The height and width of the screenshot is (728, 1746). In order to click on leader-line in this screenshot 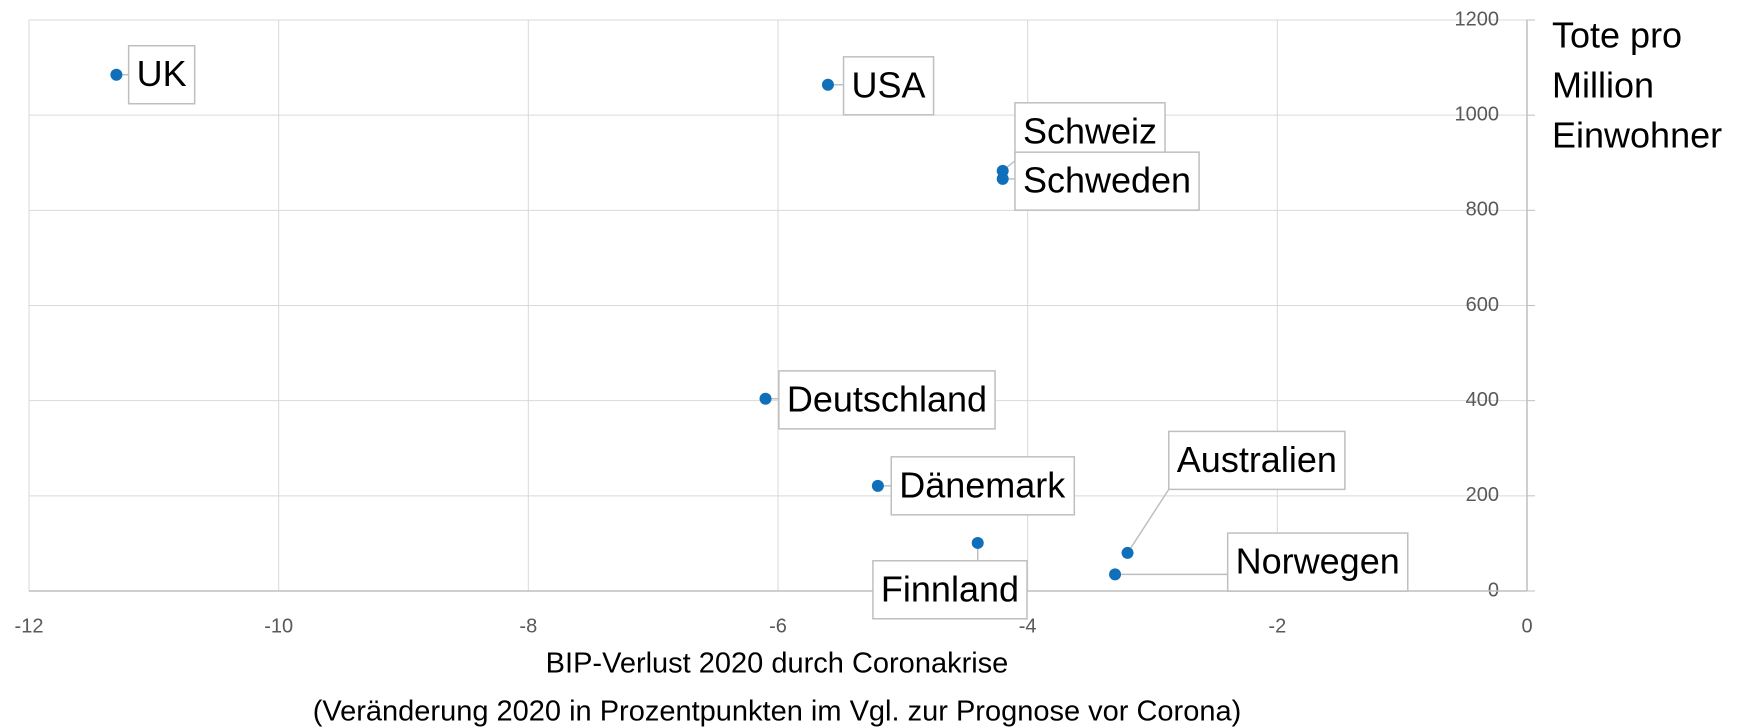, I will do `click(1148, 521)`.